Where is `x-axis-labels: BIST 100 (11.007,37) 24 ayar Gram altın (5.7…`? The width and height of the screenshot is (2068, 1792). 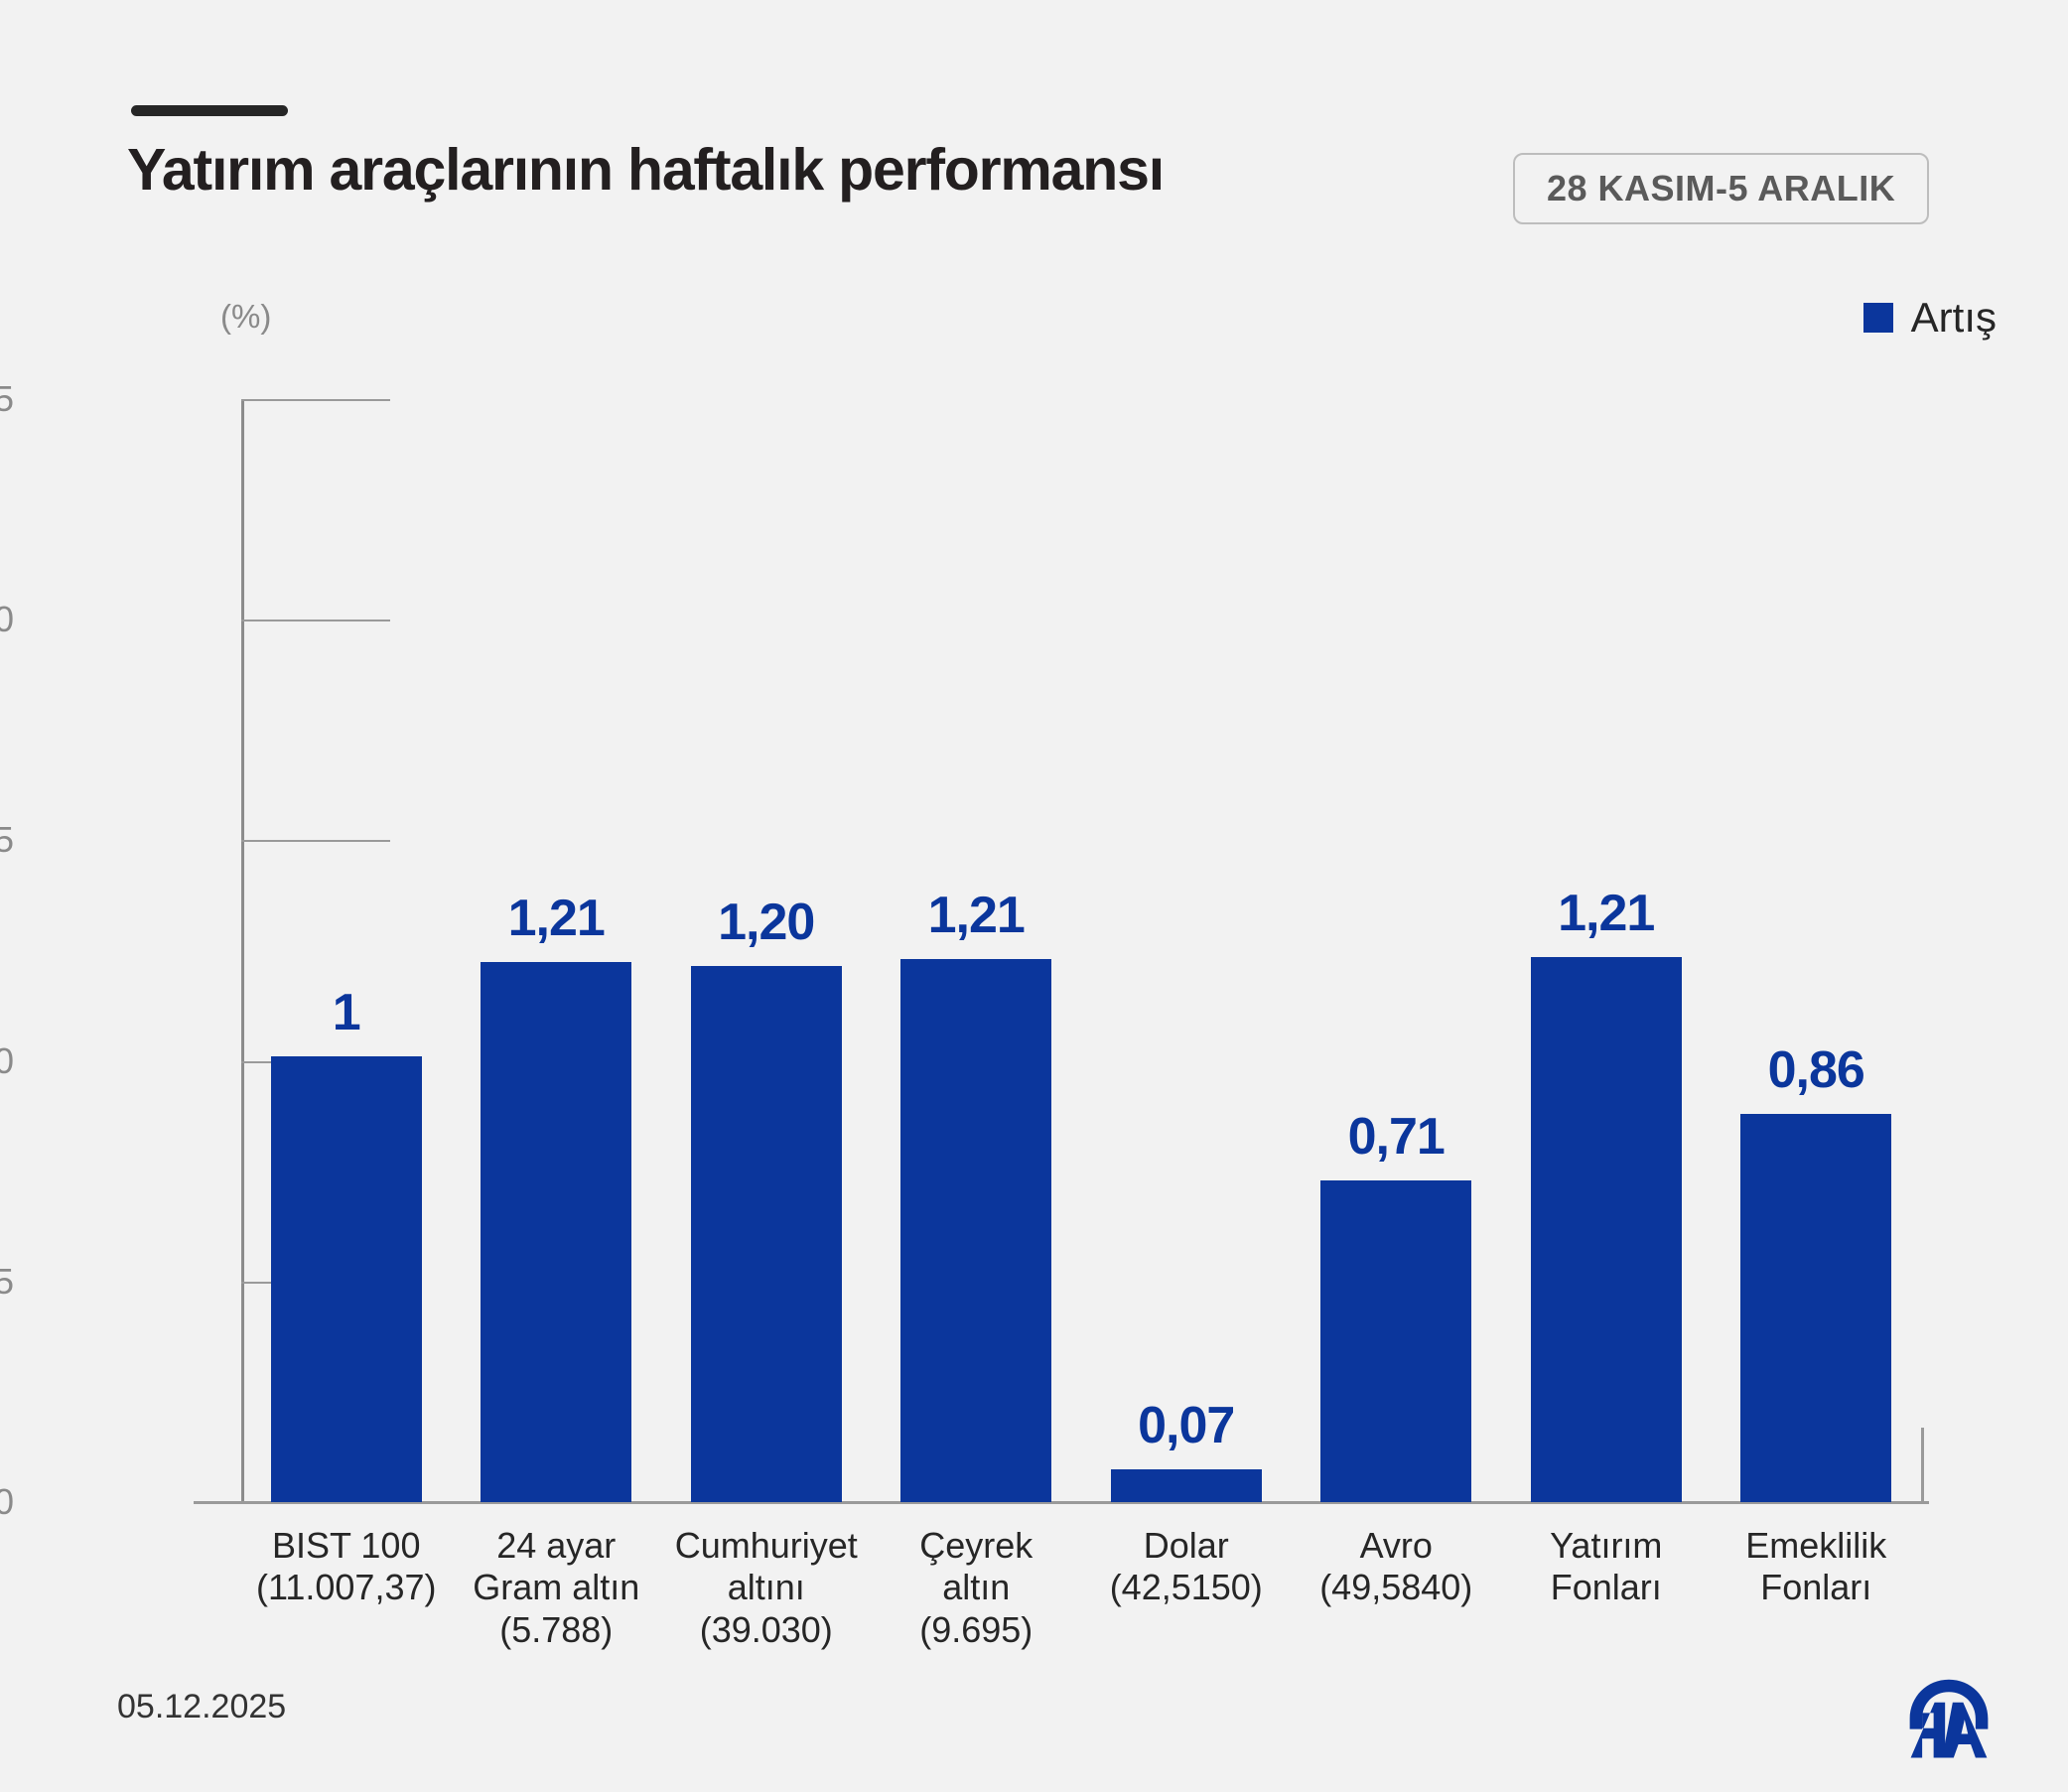
x-axis-labels: BIST 100 (11.007,37) 24 ayar Gram altın (5.7… is located at coordinates (1081, 1588).